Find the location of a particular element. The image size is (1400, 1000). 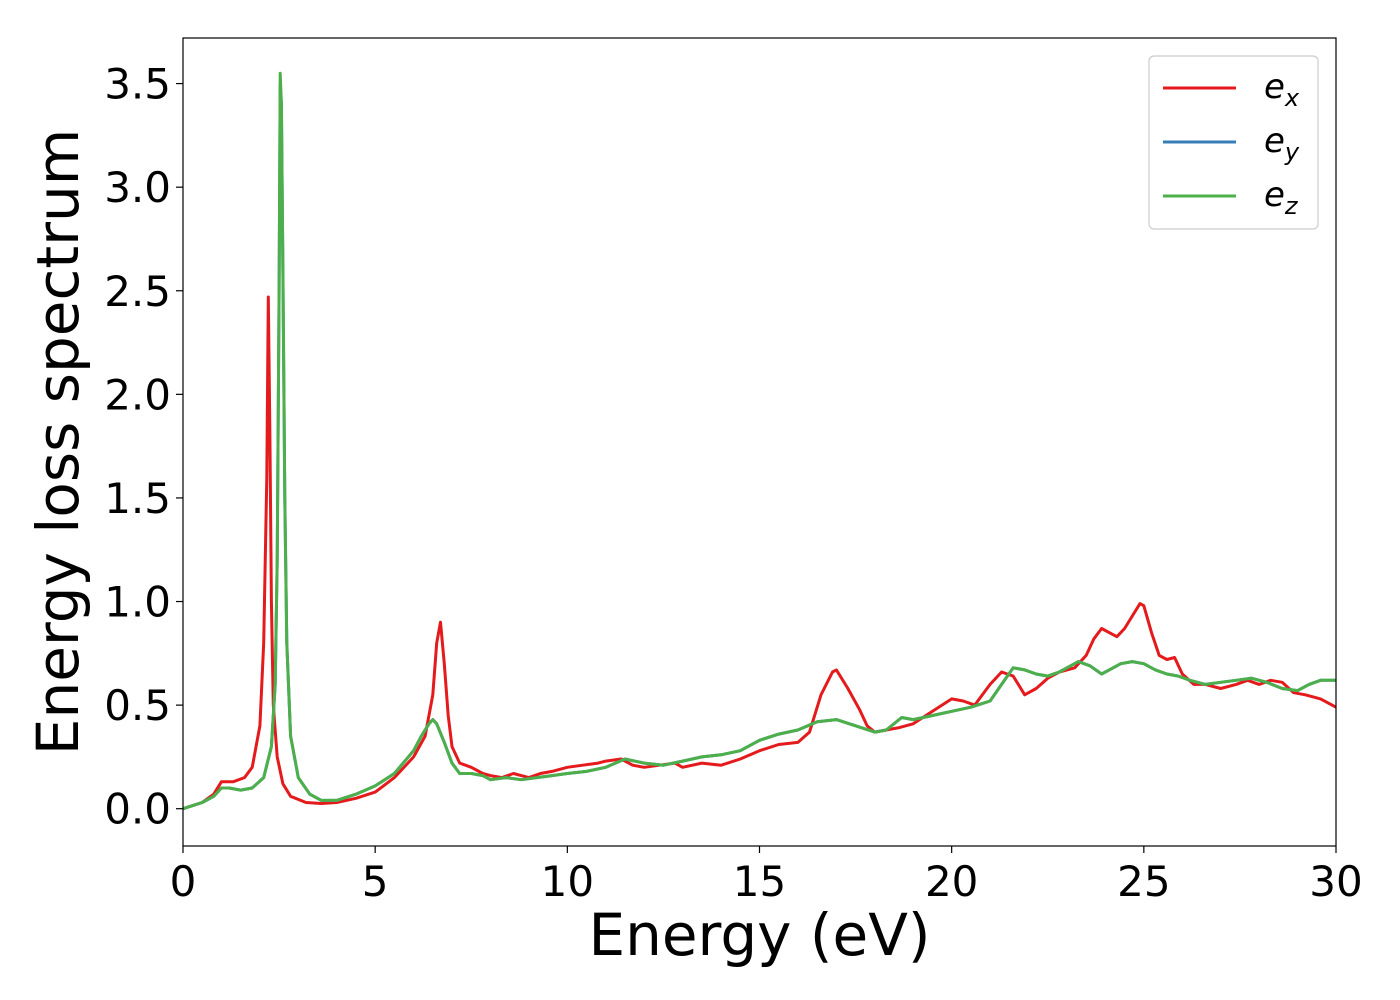

y-tick-label: 3.5 is located at coordinates (137, 84).